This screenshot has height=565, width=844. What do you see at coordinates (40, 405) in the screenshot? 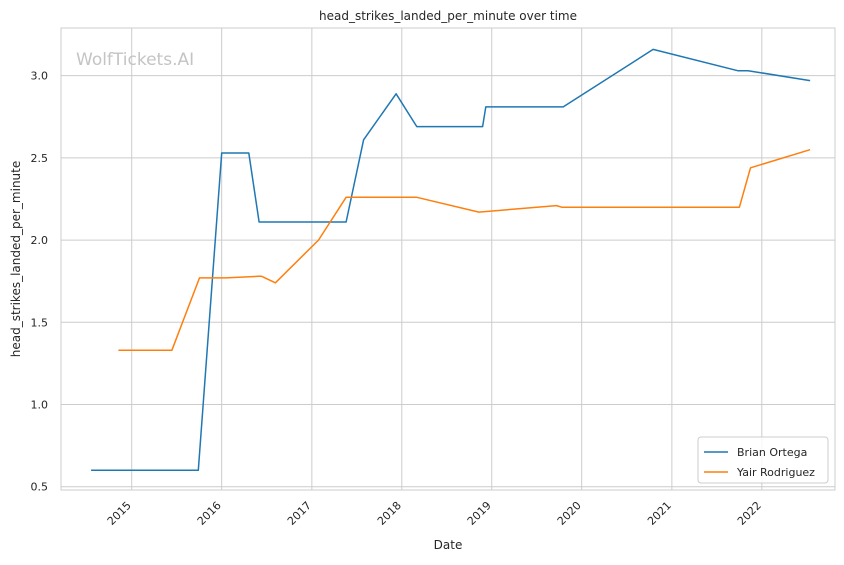
I see `y-tick-label: 1.0` at bounding box center [40, 405].